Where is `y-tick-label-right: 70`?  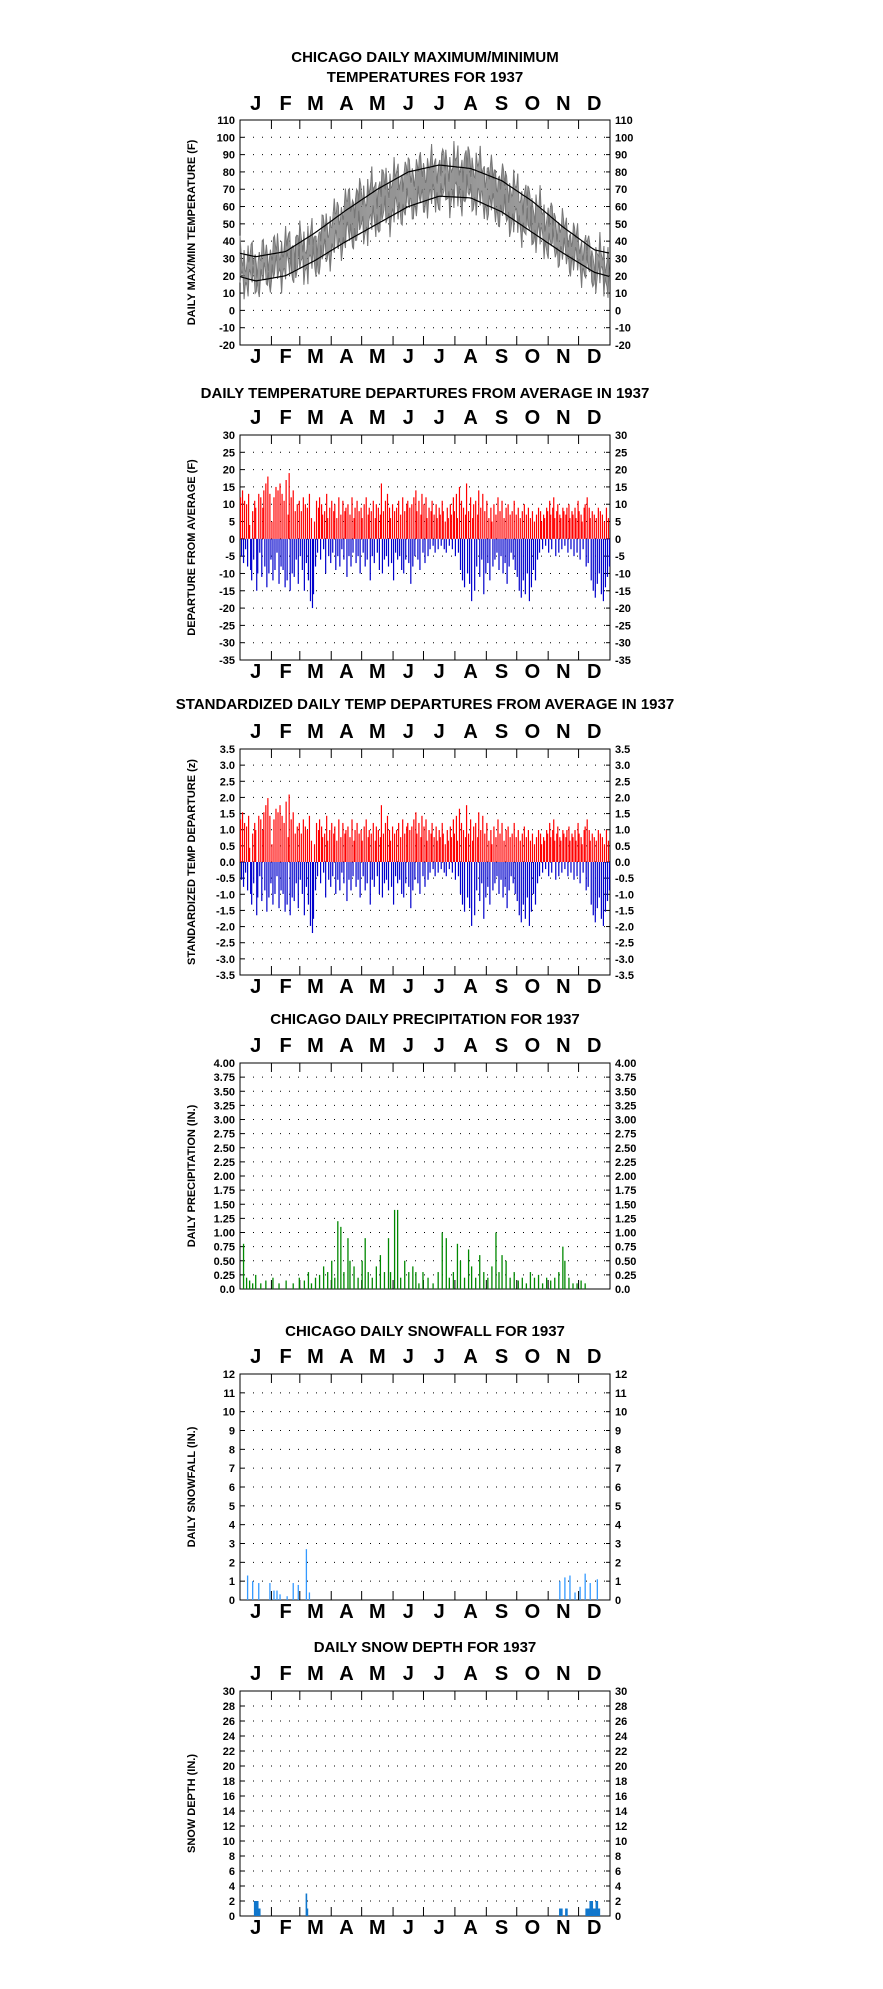 y-tick-label-right: 70 is located at coordinates (621, 190).